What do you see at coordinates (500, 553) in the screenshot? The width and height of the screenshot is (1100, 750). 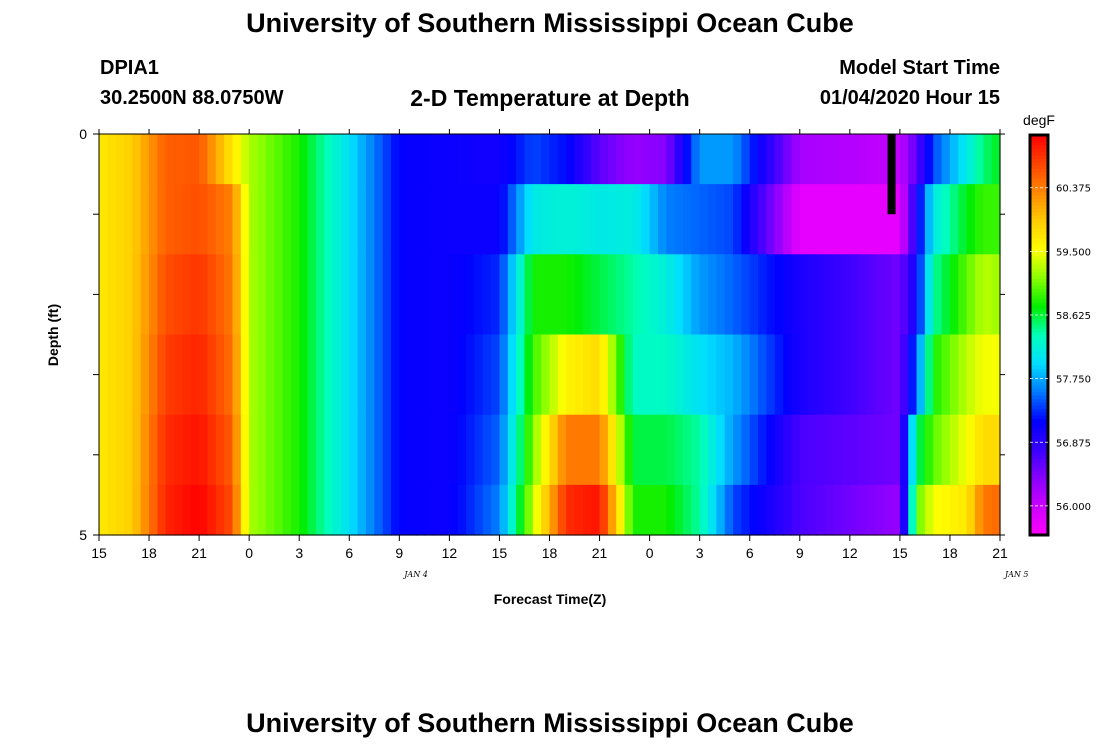 I see `x-tick-label: 15` at bounding box center [500, 553].